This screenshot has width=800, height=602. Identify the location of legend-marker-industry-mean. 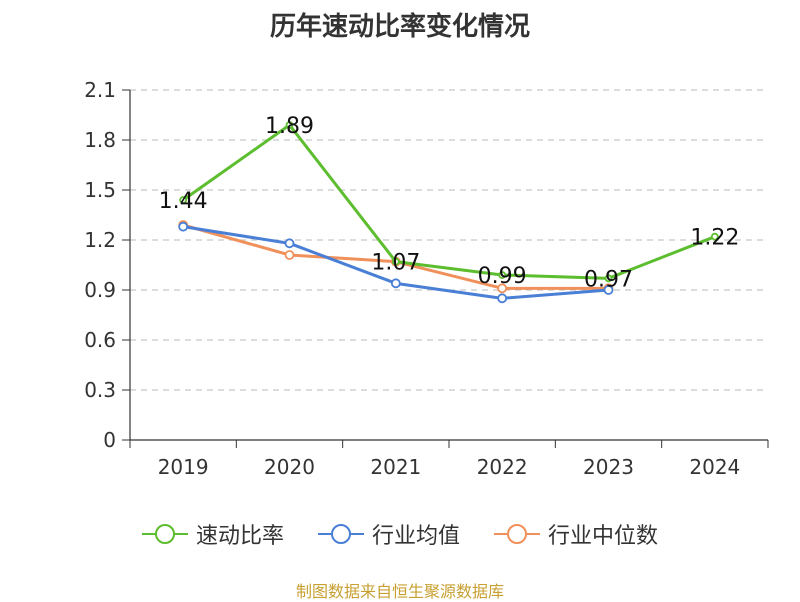
(340, 534).